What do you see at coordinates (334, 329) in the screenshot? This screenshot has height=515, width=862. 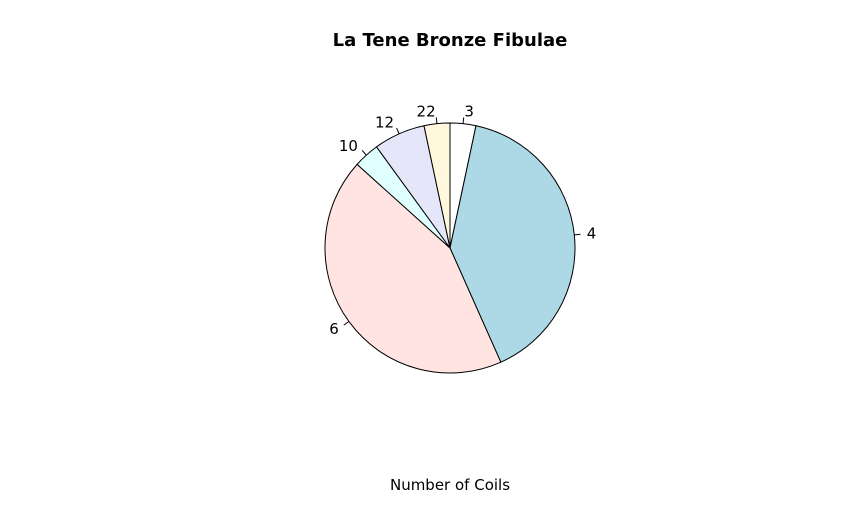 I see `pie-label-6: 6` at bounding box center [334, 329].